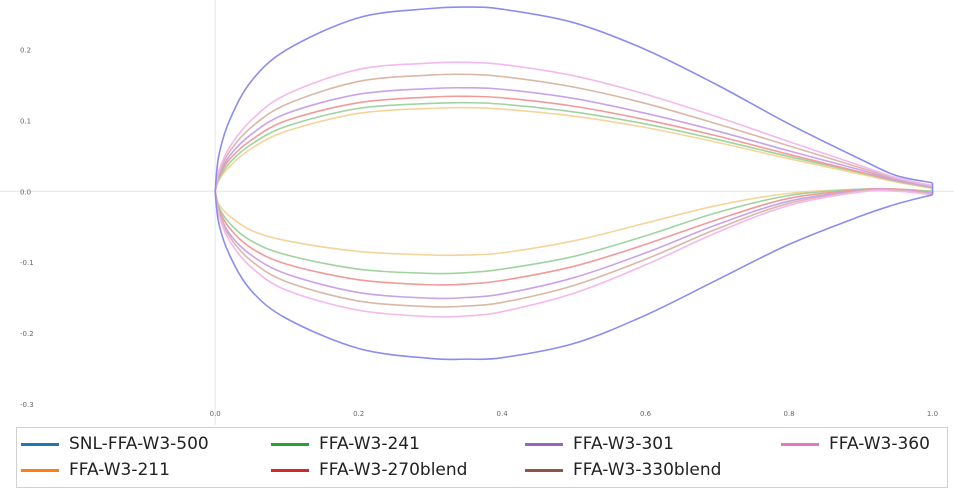 The image size is (954, 490). What do you see at coordinates (788, 414) in the screenshot?
I see `x-tick-label: 0.8` at bounding box center [788, 414].